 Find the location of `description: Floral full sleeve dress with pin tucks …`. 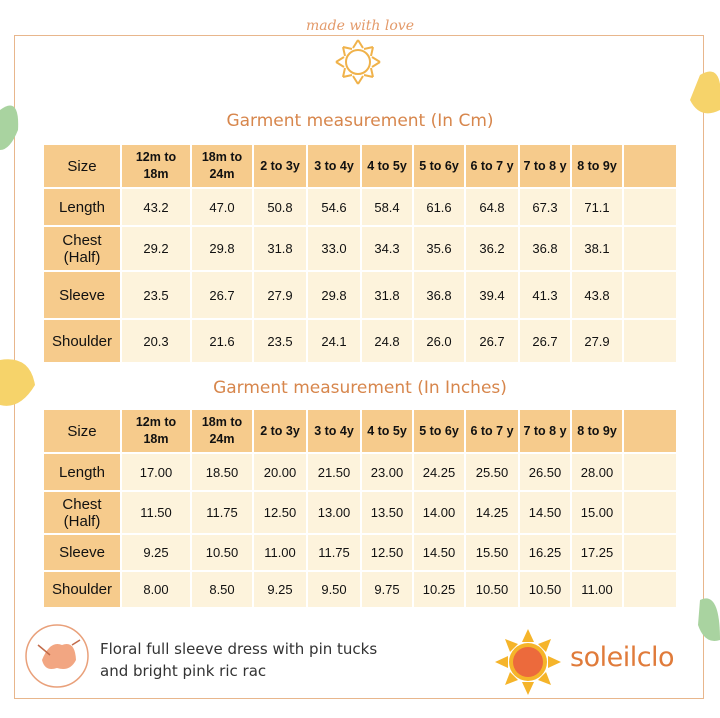

description: Floral full sleeve dress with pin tucks … is located at coordinates (238, 660).